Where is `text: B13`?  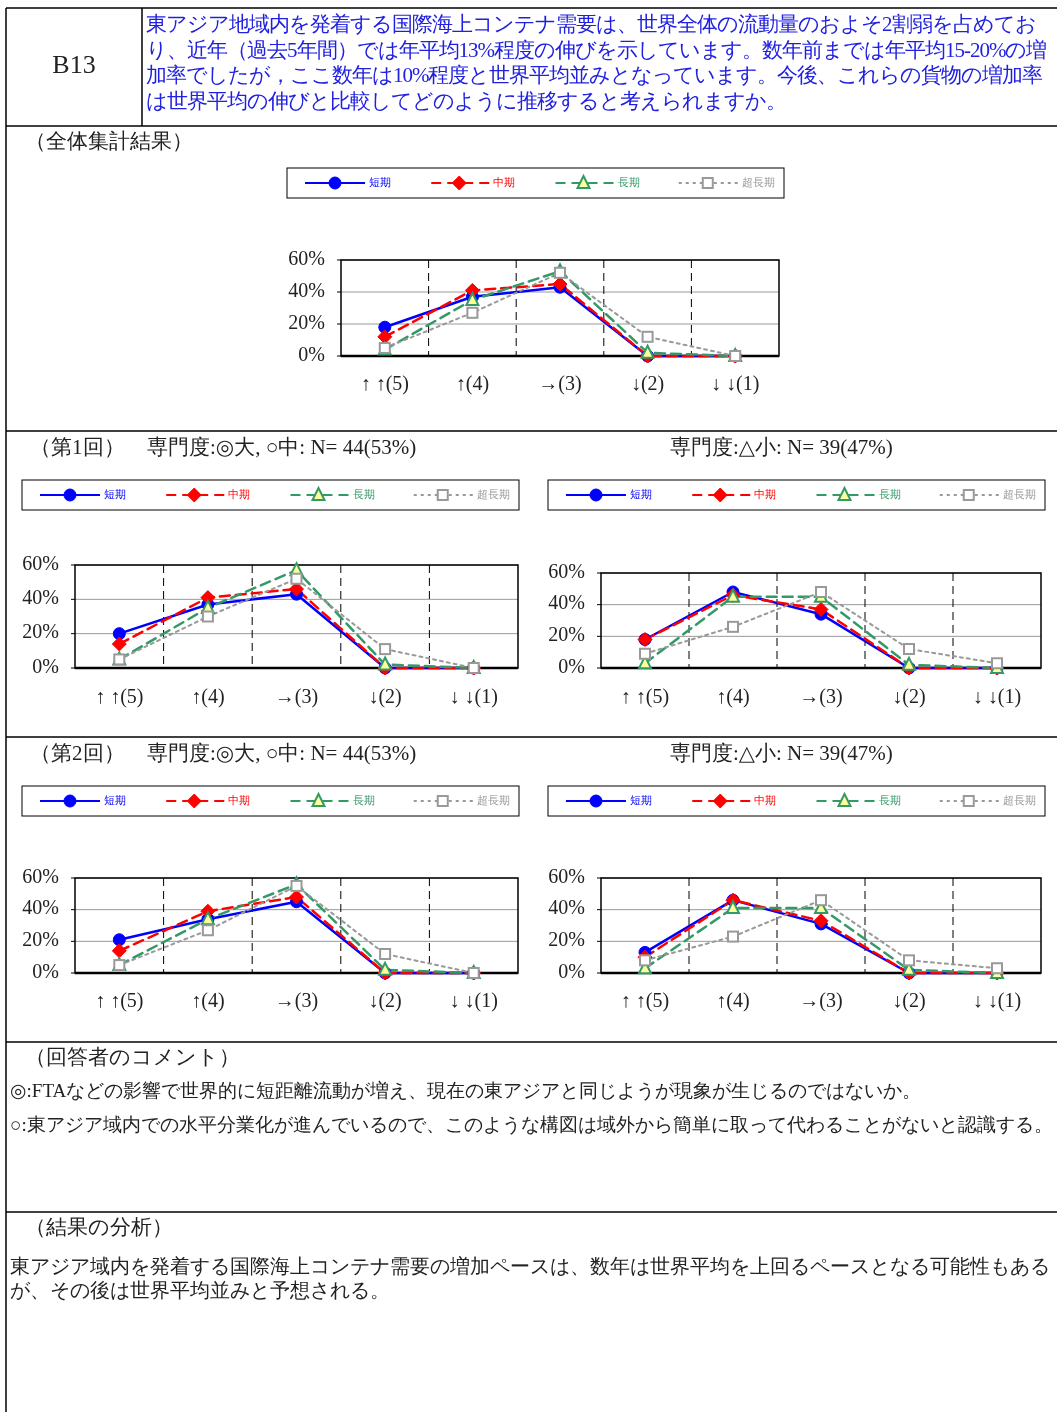
text: B13 is located at coordinates (74, 64).